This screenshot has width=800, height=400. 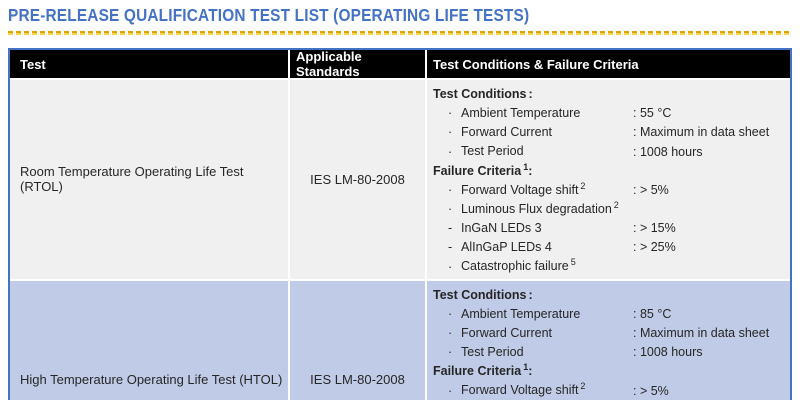 What do you see at coordinates (357, 64) in the screenshot?
I see `column-header-standards: Applicable Standards` at bounding box center [357, 64].